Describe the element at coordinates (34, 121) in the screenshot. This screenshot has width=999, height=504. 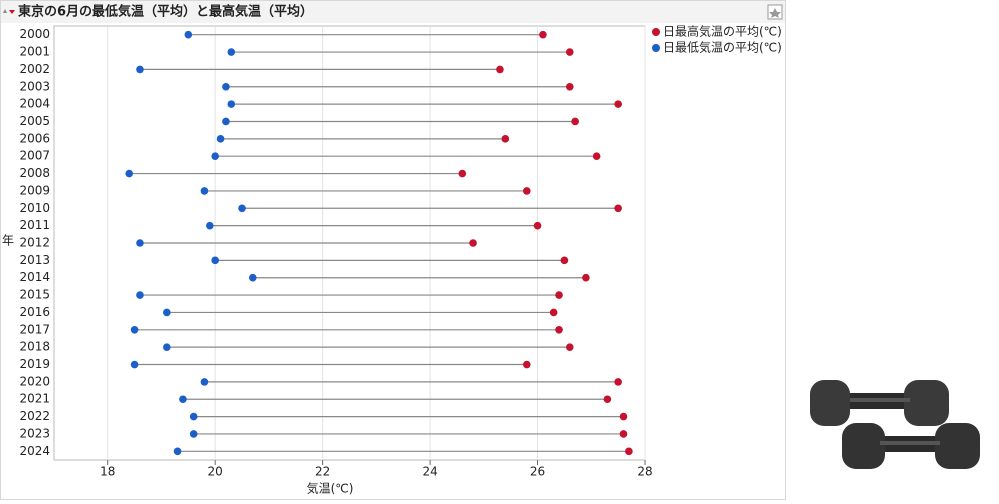
I see `y-tick-label: 2005` at that location.